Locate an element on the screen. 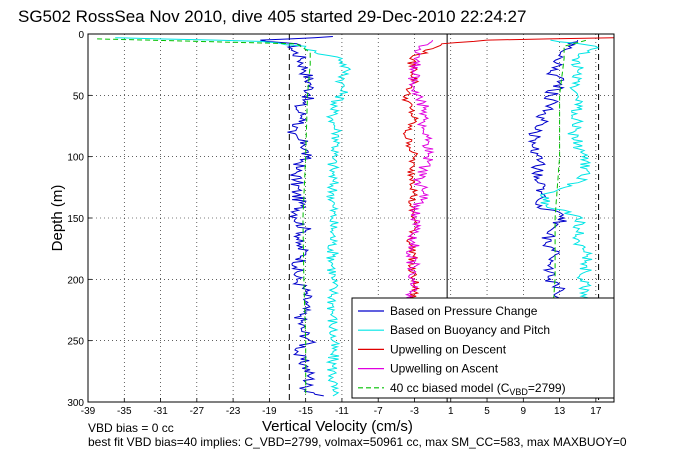  x-tick-label: -11 is located at coordinates (342, 411).